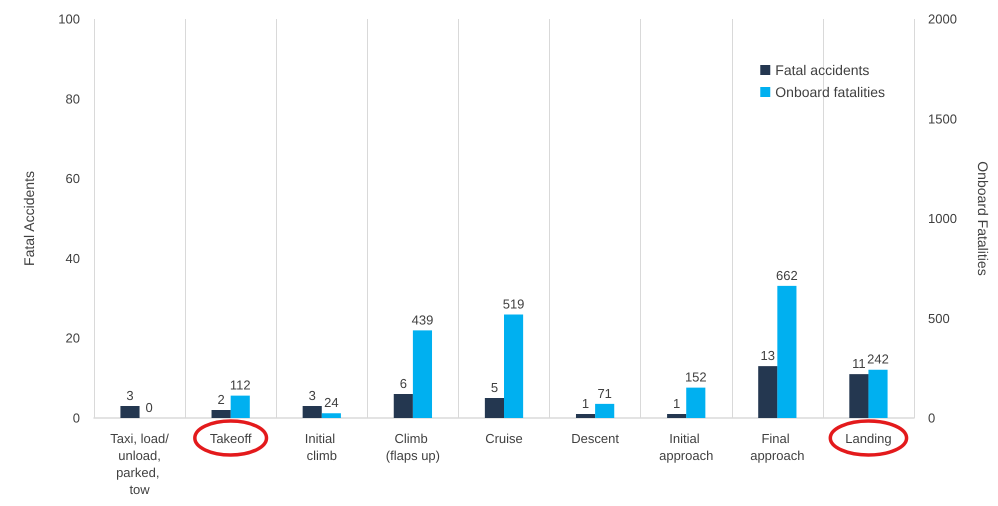 This screenshot has width=998, height=506. I want to click on data-label: 13, so click(767, 356).